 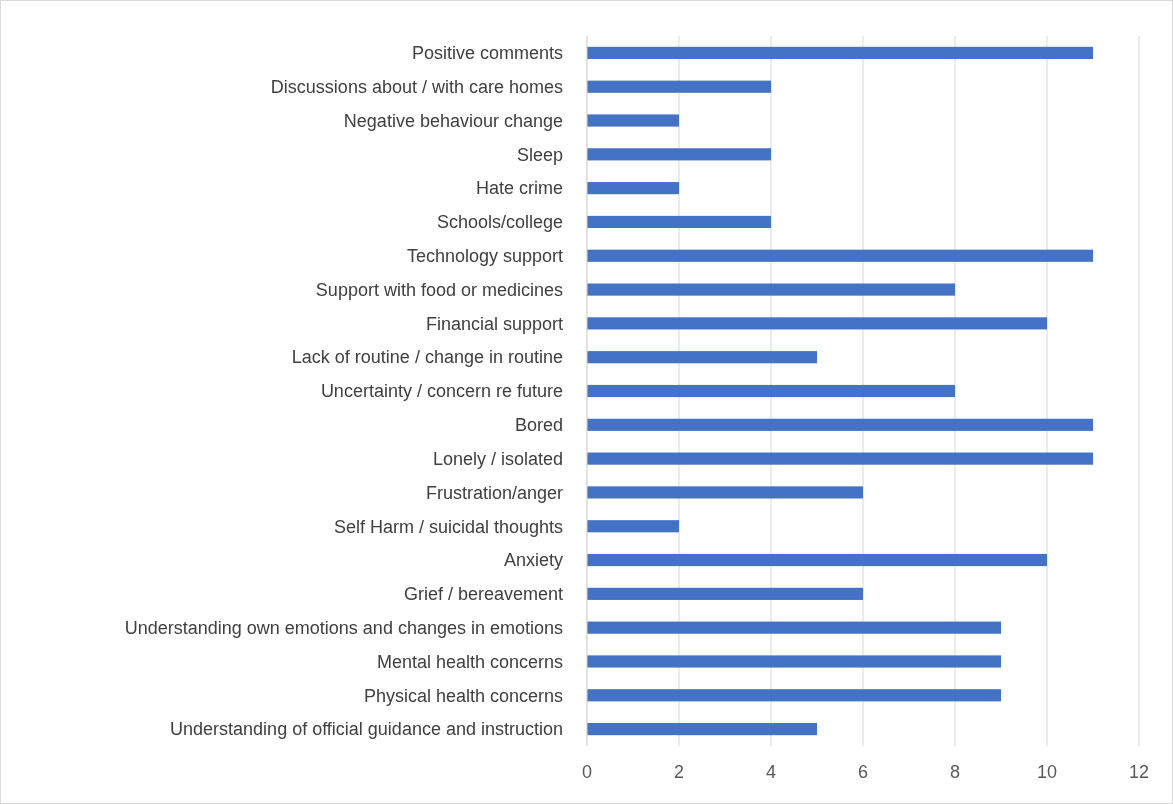 I want to click on x-tick-label: 10, so click(x=1047, y=772).